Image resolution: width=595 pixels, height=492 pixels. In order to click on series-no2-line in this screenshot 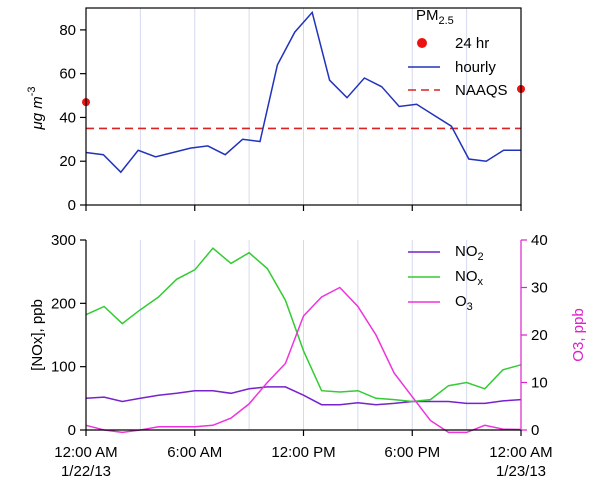, I will do `click(303, 396)`.